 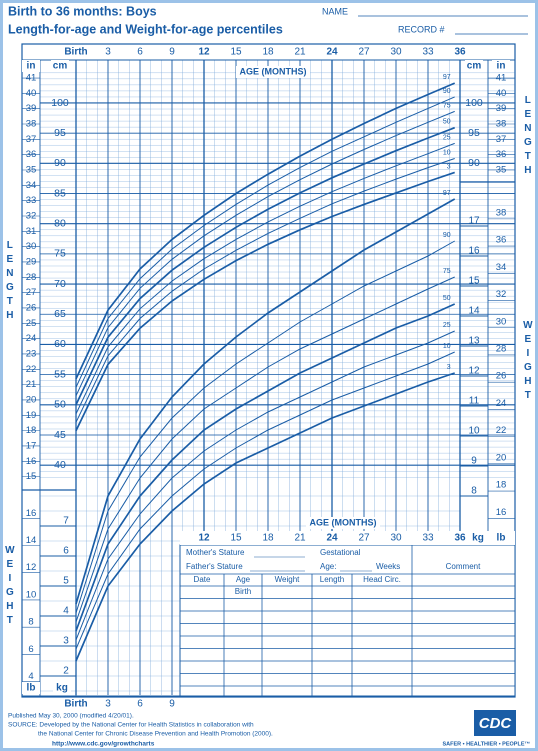 I want to click on table-label: Age:, so click(x=328, y=566).